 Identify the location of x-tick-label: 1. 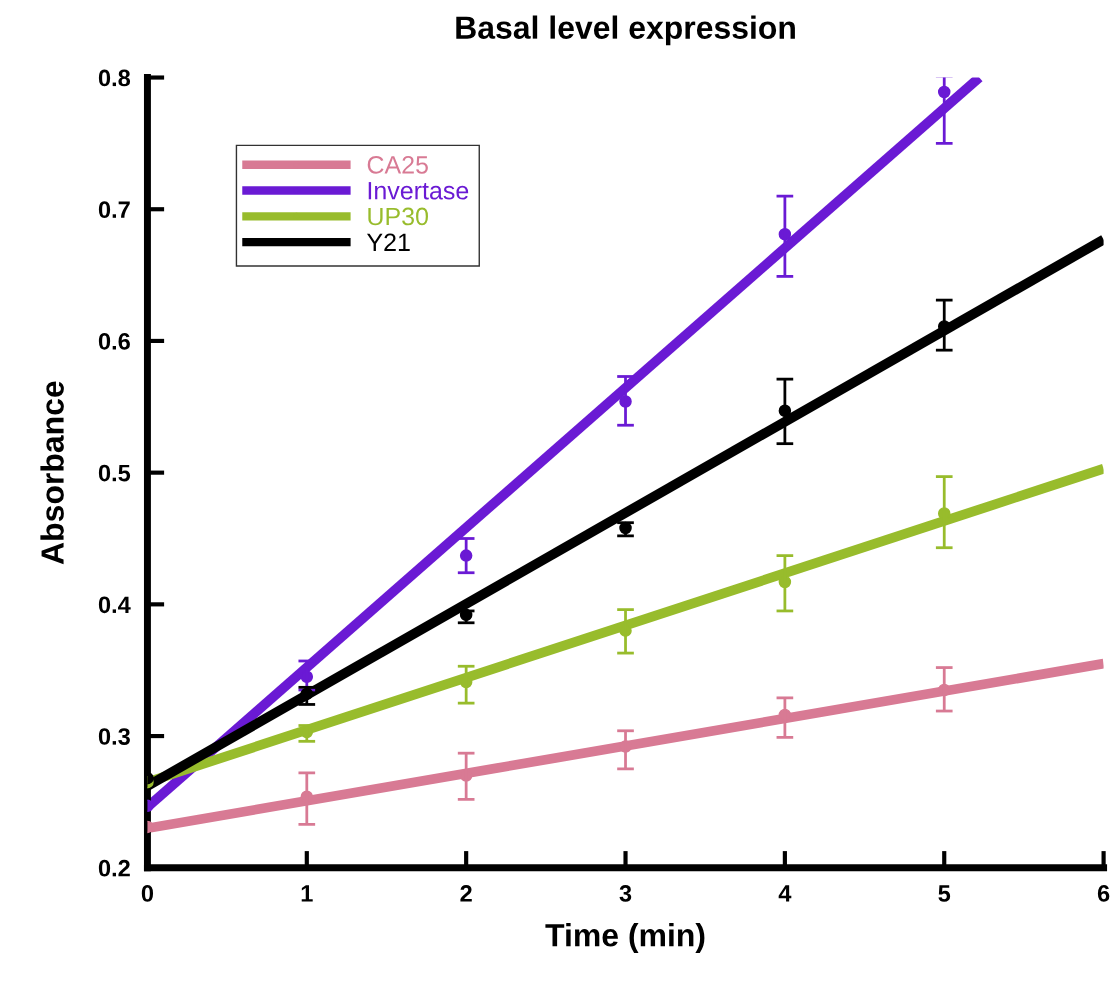
(307, 893).